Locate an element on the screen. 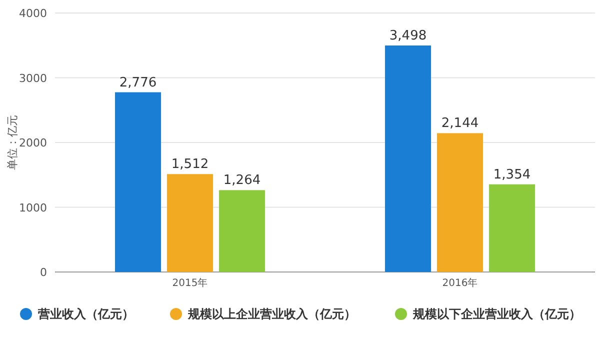 This screenshot has height=350, width=600. y-tick-label: 3000 is located at coordinates (33, 78).